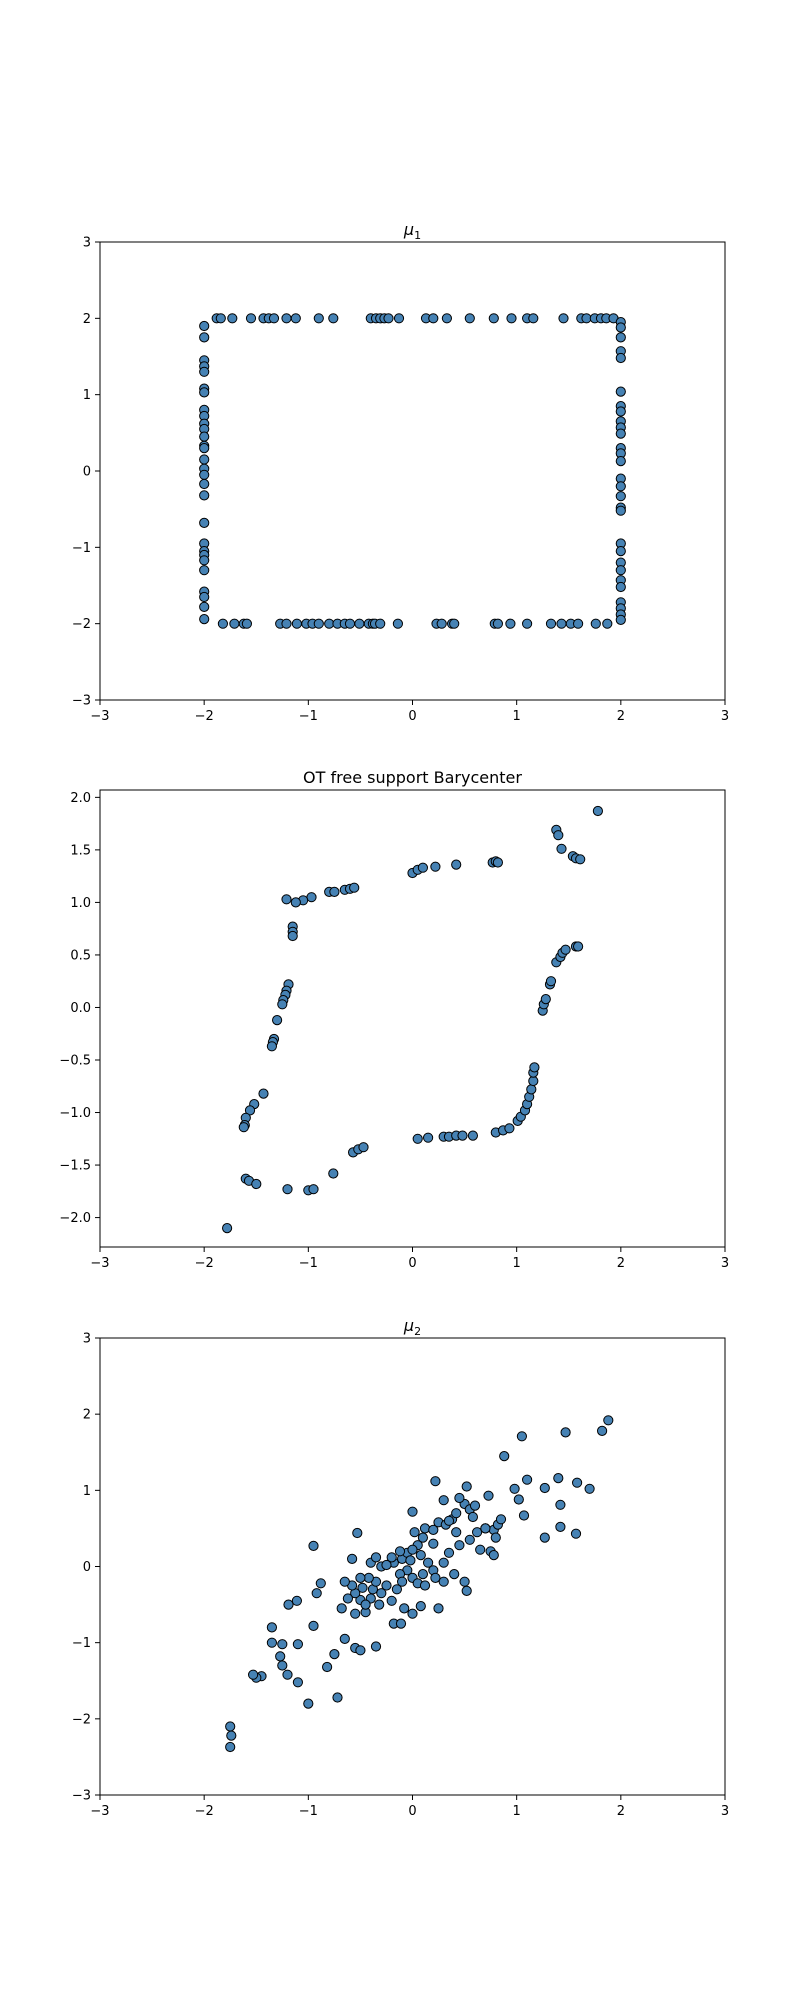 The height and width of the screenshot is (2000, 800). What do you see at coordinates (621, 1263) in the screenshot?
I see `x-tick-label: 2` at bounding box center [621, 1263].